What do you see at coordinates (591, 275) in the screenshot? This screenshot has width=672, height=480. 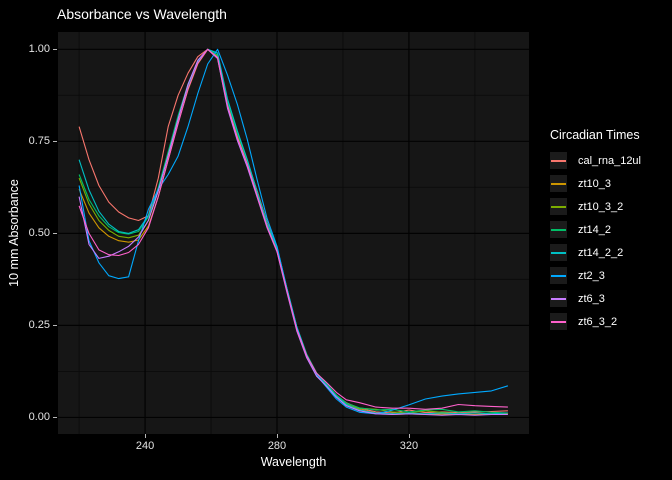 I see `legend-label: zt2_3` at bounding box center [591, 275].